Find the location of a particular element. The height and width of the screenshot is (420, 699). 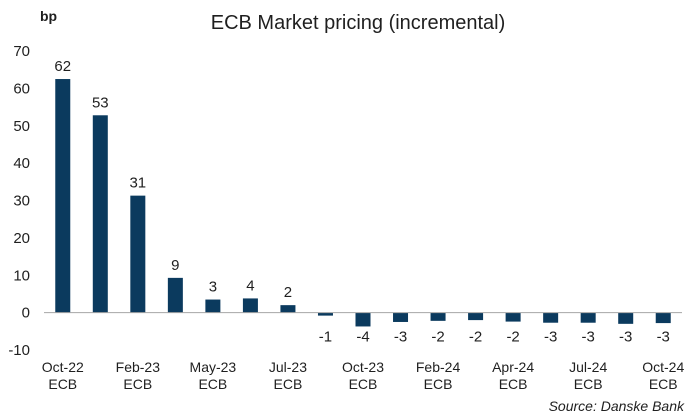

y-tick-label: 10 is located at coordinates (21, 275).